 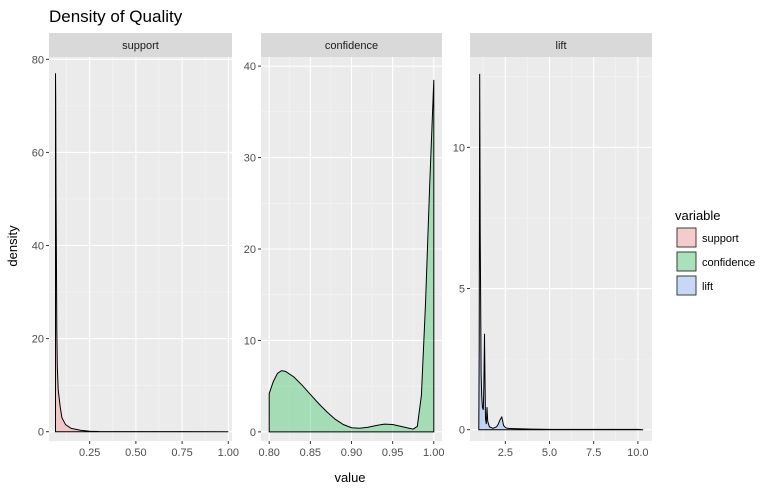 What do you see at coordinates (462, 290) in the screenshot?
I see `y-tick-label: 5` at bounding box center [462, 290].